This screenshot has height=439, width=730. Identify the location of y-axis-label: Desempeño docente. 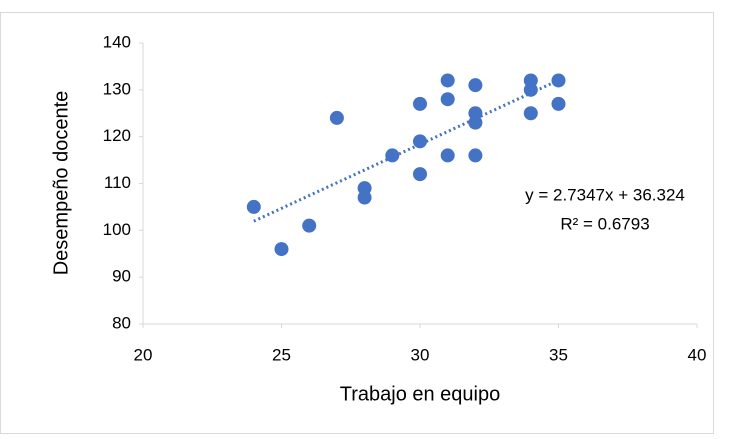
(61, 183).